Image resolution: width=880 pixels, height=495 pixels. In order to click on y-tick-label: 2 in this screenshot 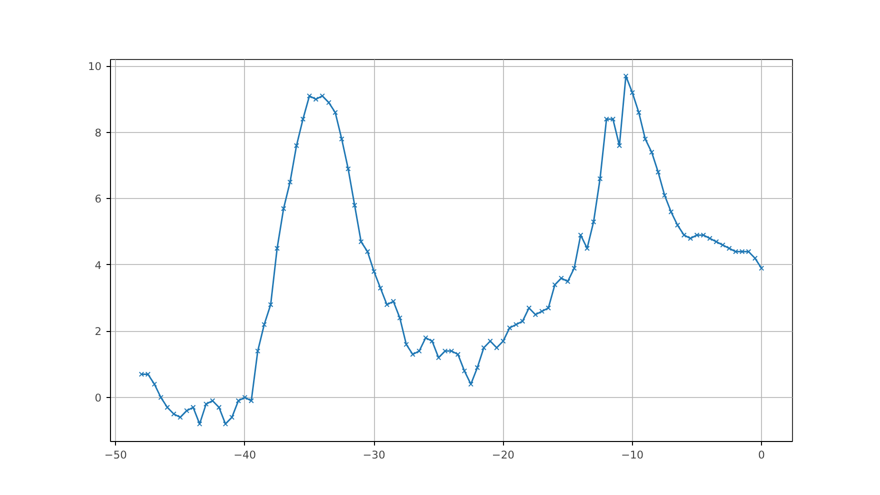, I will do `click(98, 331)`.